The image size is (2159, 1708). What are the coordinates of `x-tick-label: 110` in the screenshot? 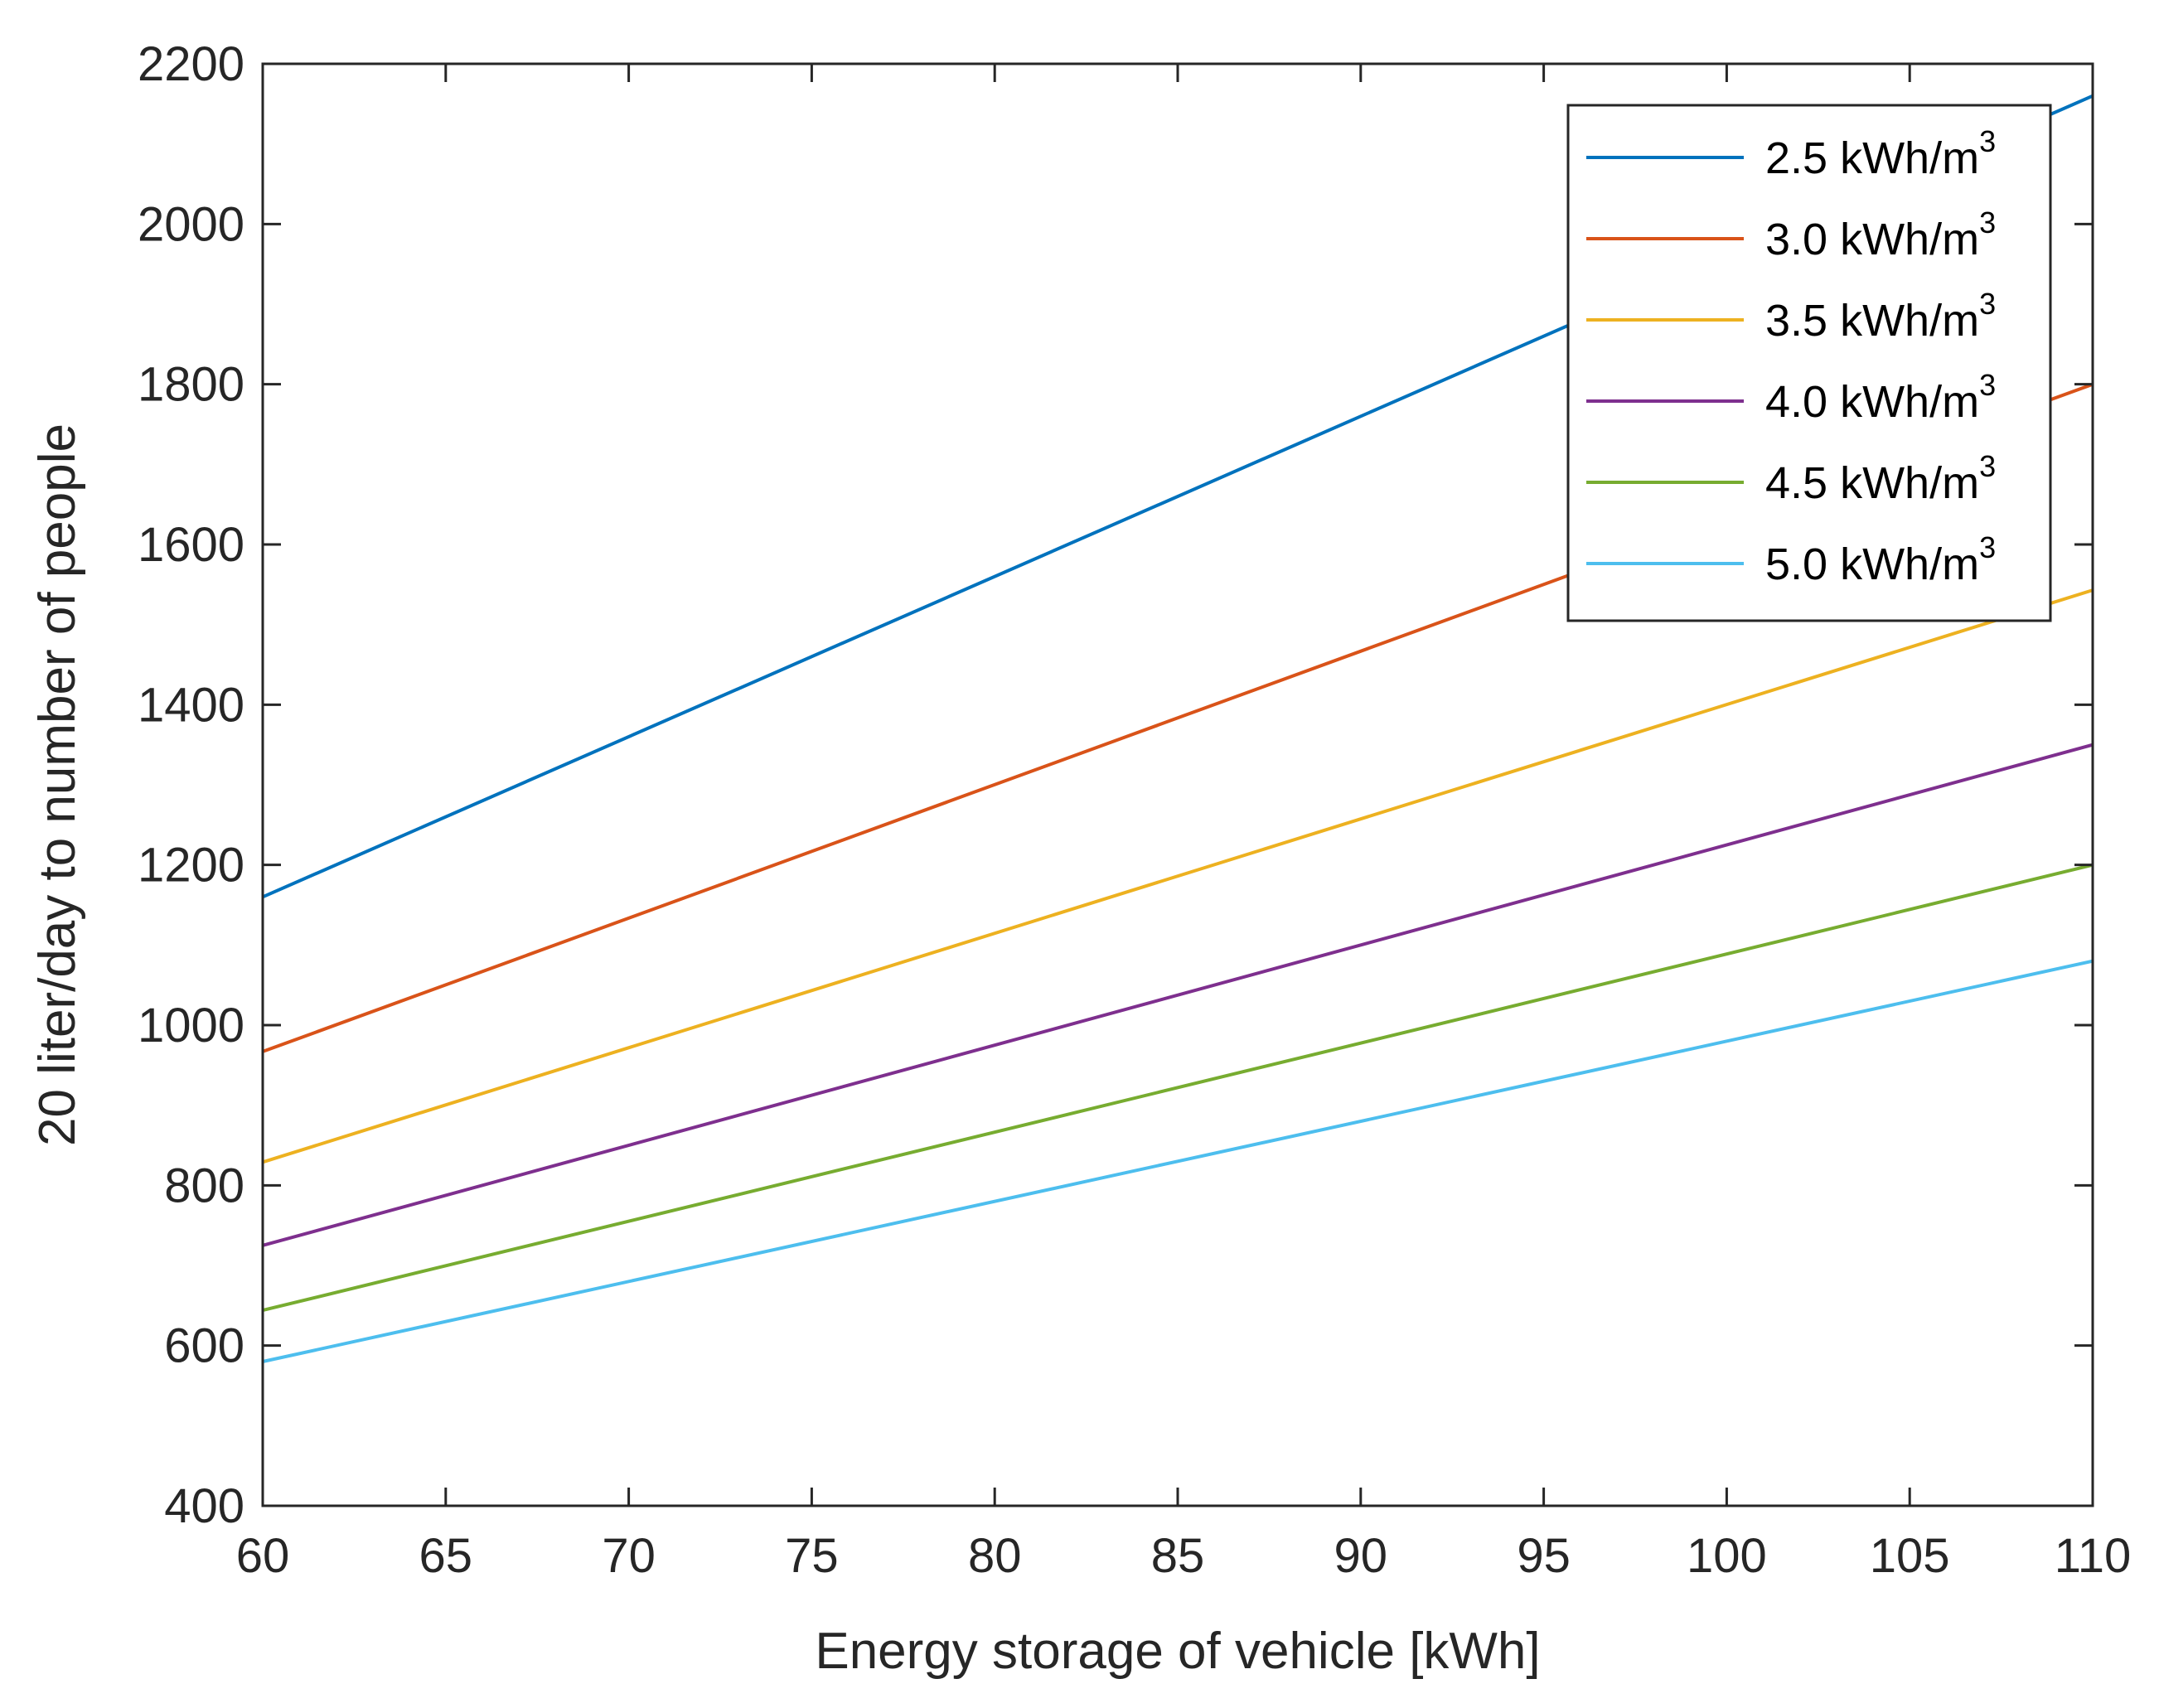 It's located at (2093, 1556).